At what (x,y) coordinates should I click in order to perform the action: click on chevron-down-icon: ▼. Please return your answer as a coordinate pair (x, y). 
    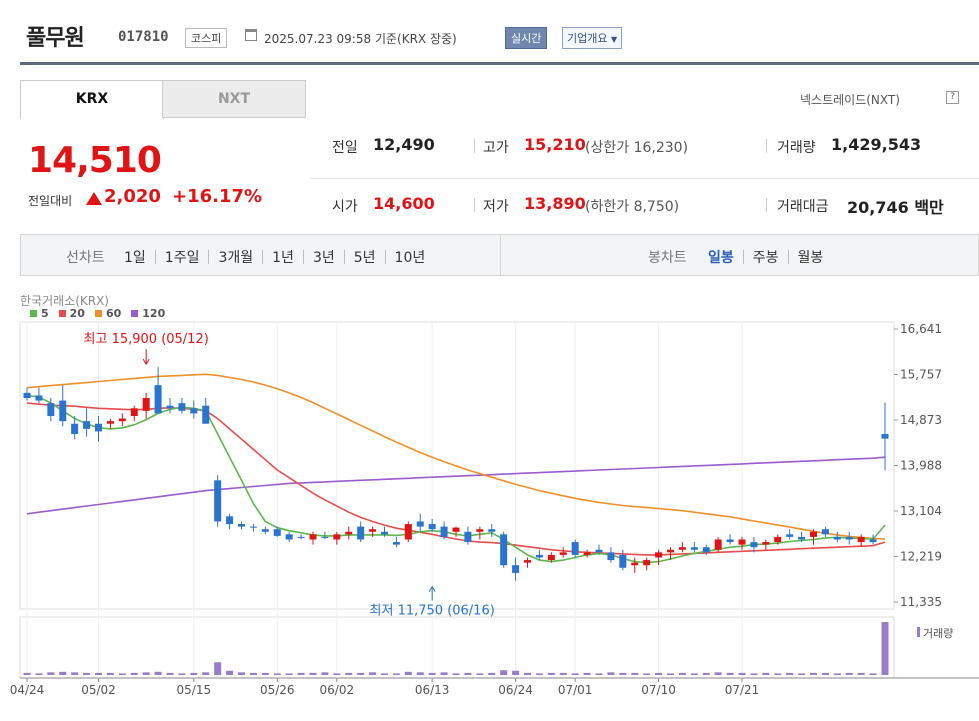
    Looking at the image, I should click on (614, 39).